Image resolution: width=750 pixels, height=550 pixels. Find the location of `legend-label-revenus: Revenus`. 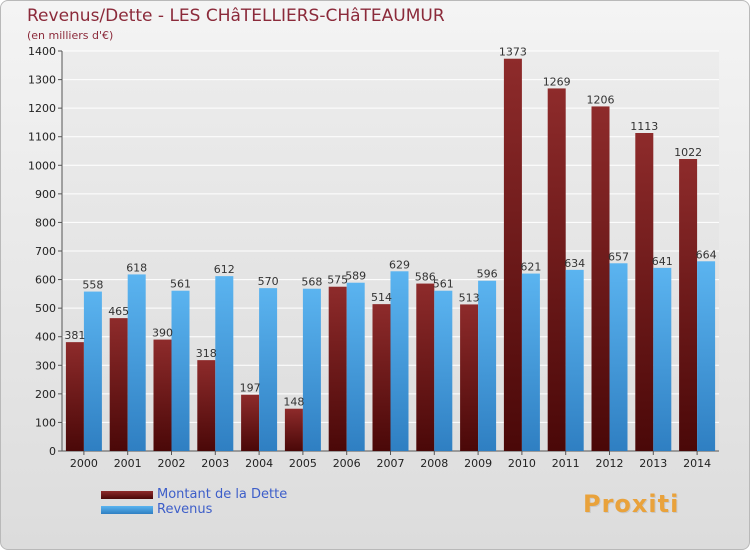

legend-label-revenus: Revenus is located at coordinates (185, 509).